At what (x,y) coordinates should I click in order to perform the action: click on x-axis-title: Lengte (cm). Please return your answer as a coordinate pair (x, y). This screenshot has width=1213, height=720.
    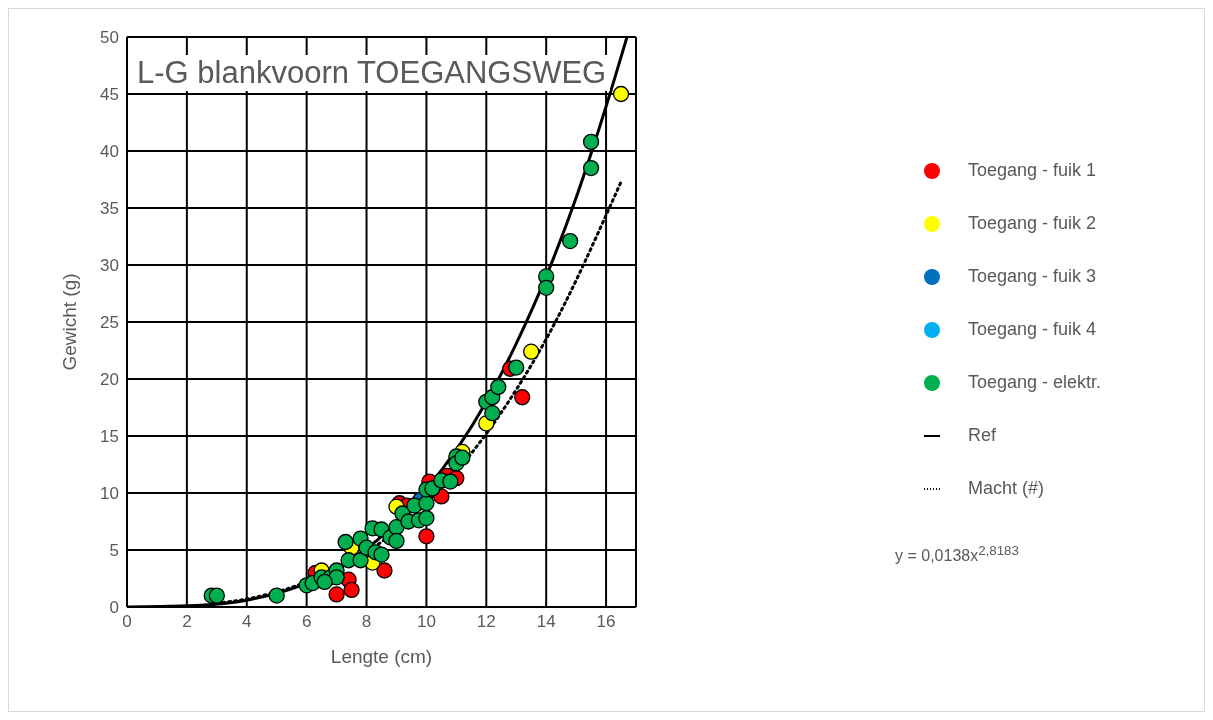
    Looking at the image, I should click on (381, 656).